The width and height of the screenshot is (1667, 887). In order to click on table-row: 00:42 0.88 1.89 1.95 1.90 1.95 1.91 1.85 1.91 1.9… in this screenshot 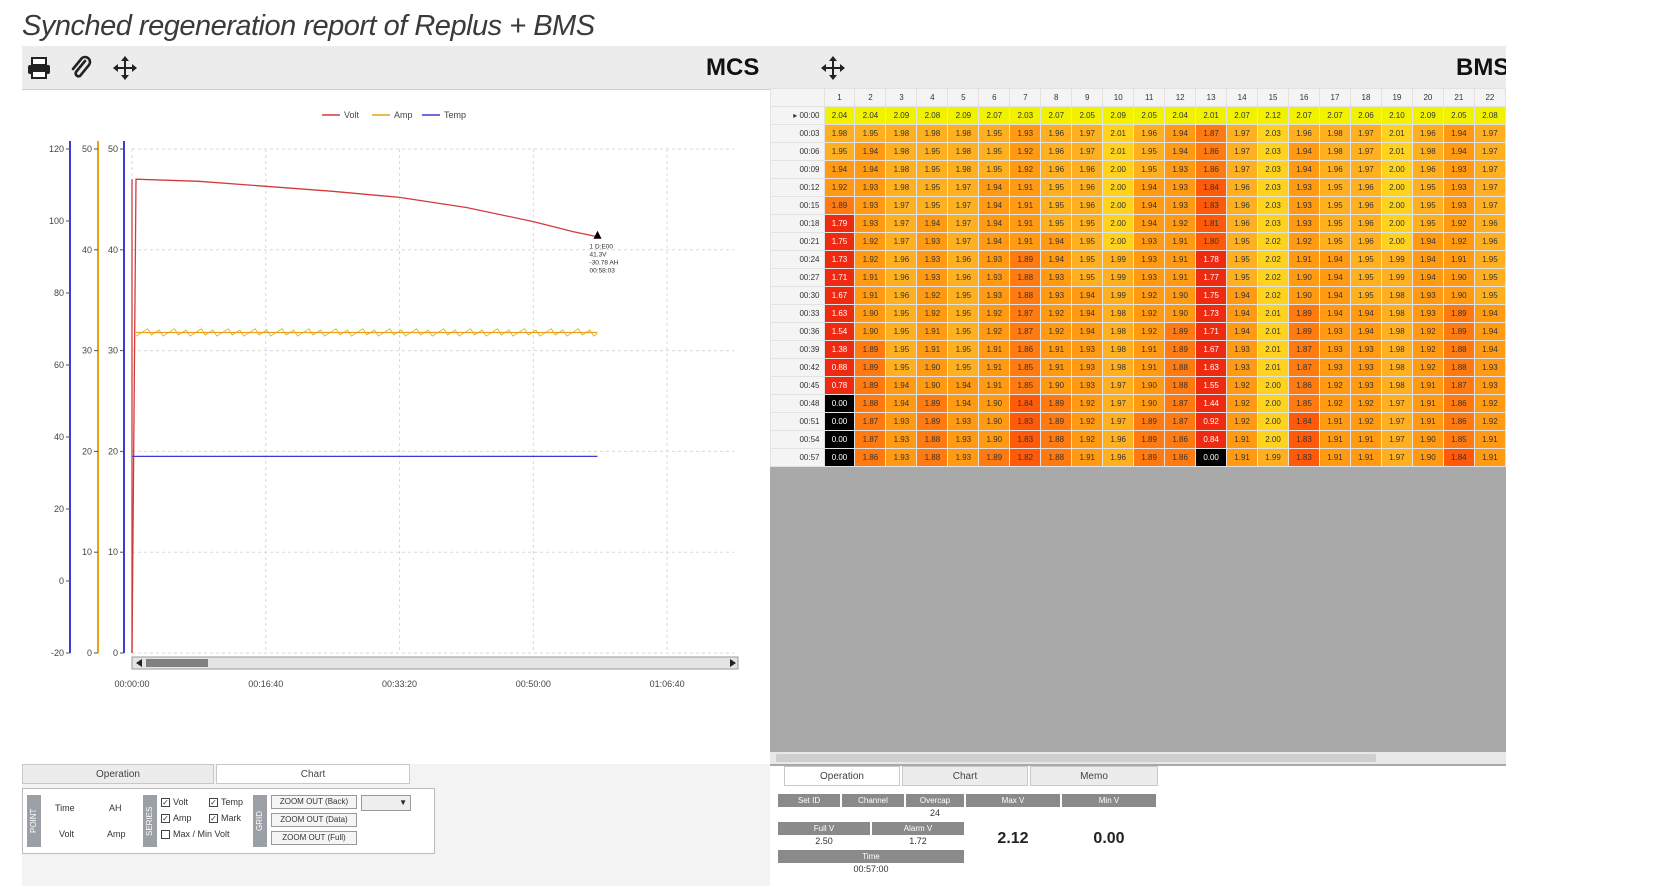, I will do `click(1138, 367)`.